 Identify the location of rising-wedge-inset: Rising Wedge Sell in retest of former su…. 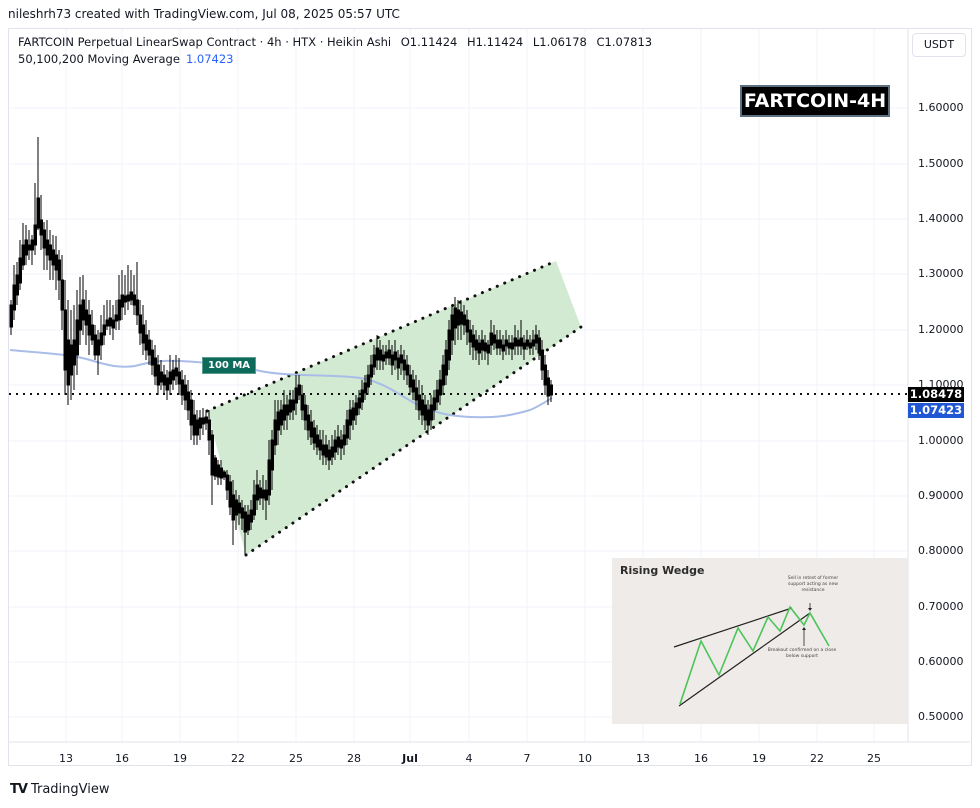
(760, 641).